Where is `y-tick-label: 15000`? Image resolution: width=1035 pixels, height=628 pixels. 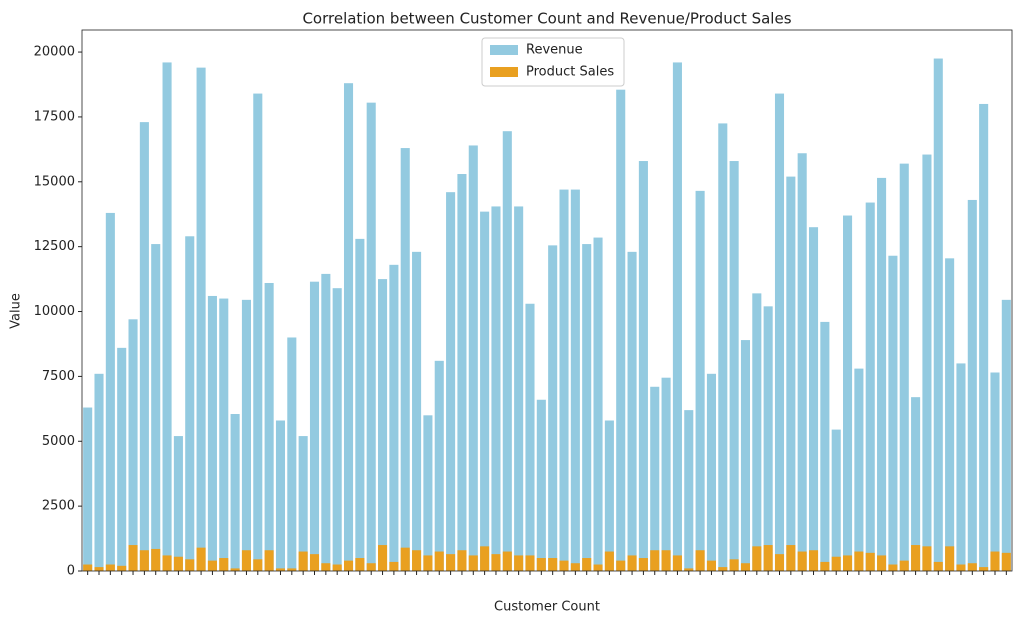 y-tick-label: 15000 is located at coordinates (54, 181).